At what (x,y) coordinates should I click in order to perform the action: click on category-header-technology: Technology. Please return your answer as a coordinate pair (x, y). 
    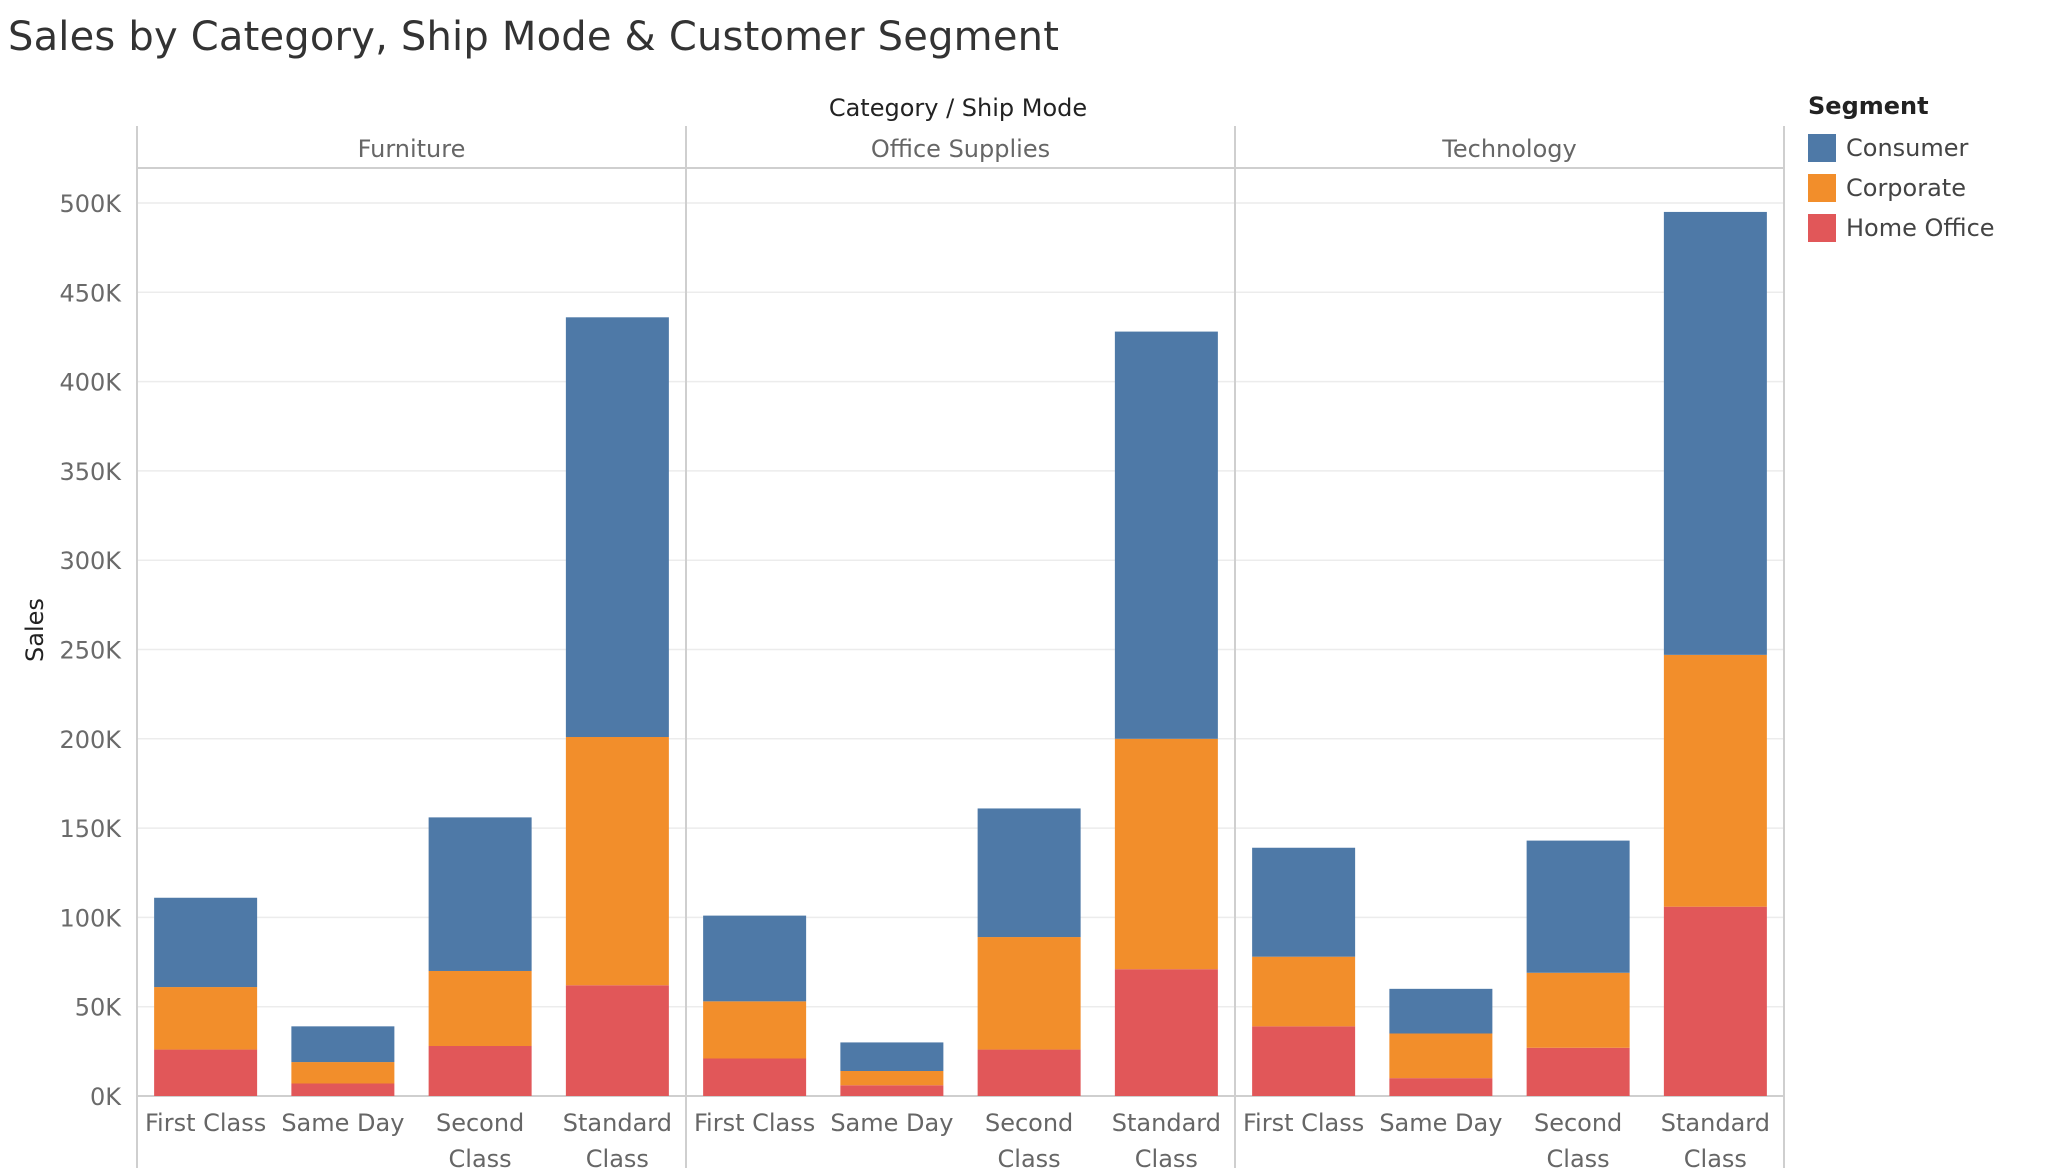
    Looking at the image, I should click on (1508, 149).